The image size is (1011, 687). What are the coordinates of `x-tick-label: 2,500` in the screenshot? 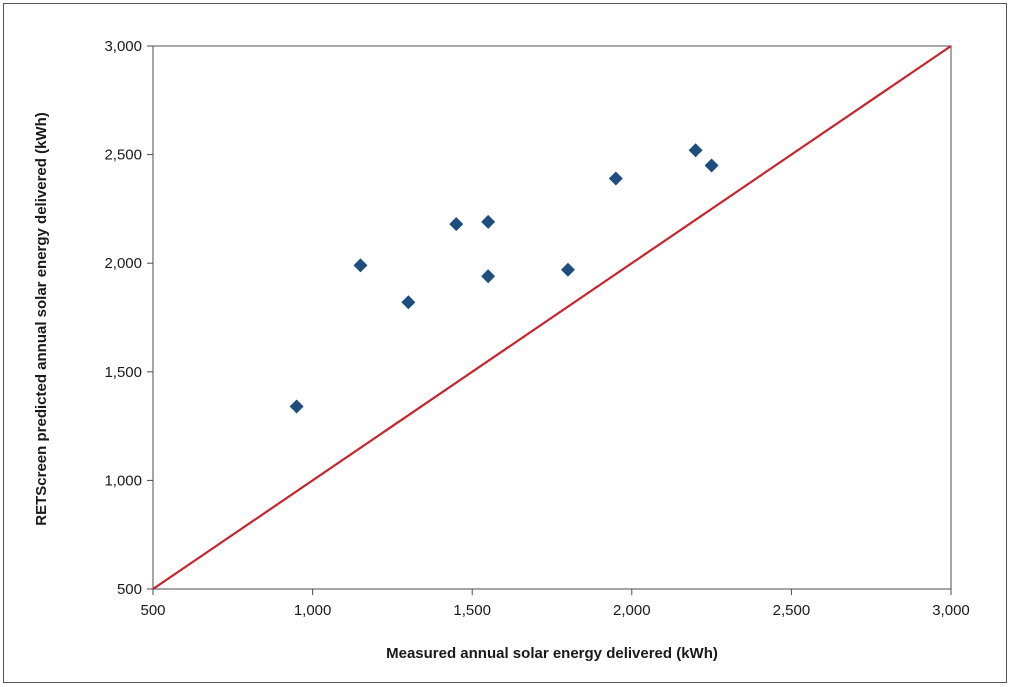 It's located at (792, 610).